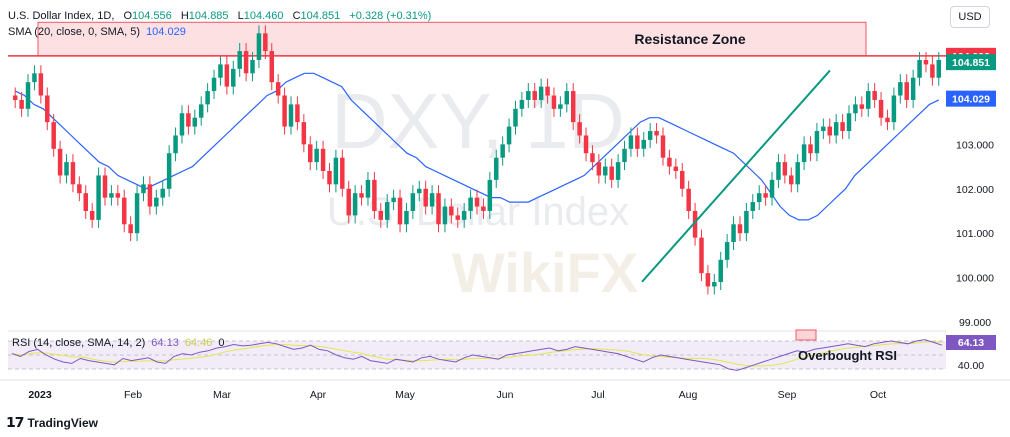 This screenshot has height=437, width=1010. I want to click on x-tick-label: Feb, so click(133, 395).